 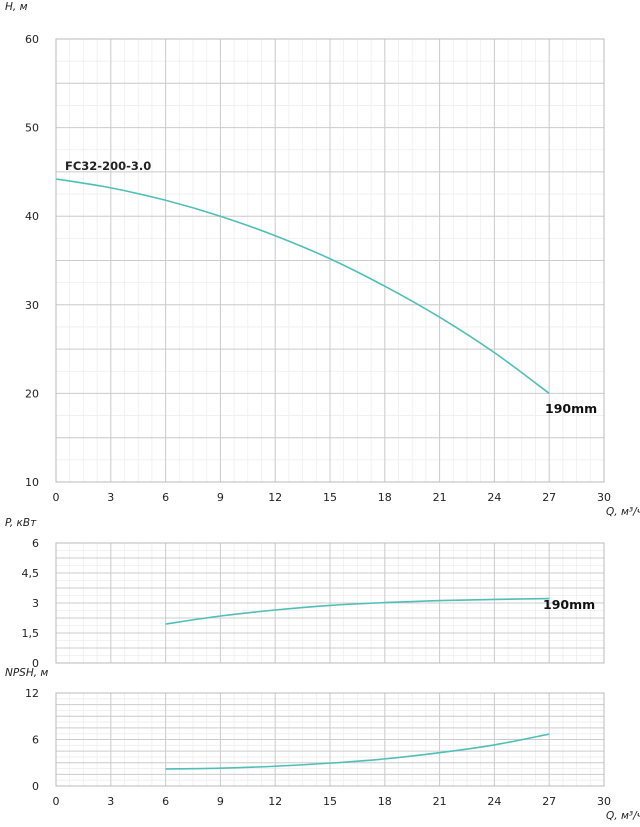 What do you see at coordinates (571, 408) in the screenshot?
I see `head-curve-label: 190mm` at bounding box center [571, 408].